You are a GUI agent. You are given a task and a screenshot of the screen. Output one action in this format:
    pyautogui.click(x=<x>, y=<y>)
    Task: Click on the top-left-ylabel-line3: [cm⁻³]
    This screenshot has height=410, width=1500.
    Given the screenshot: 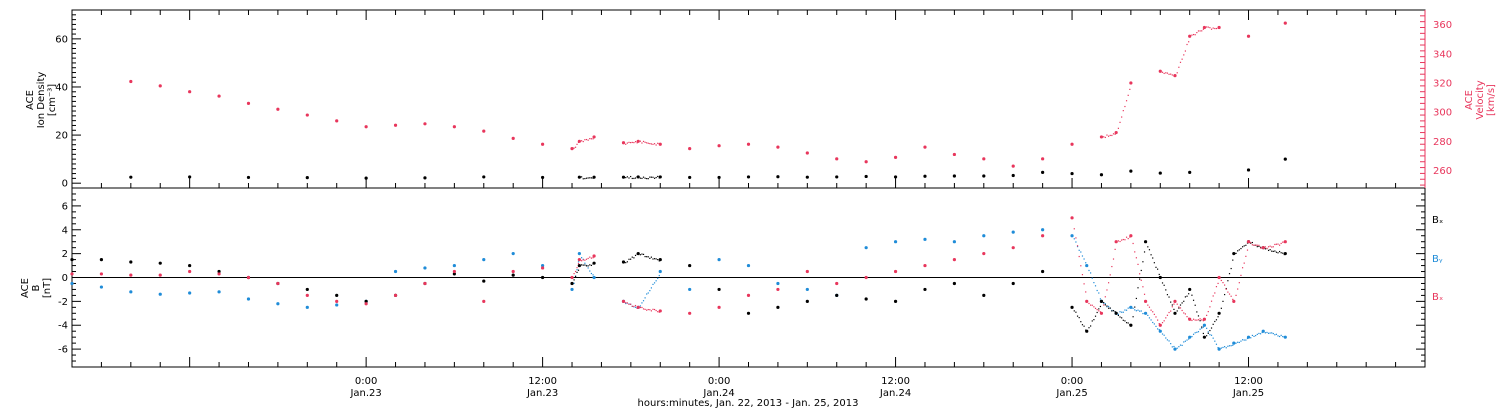 What is the action you would take?
    pyautogui.click(x=52, y=100)
    